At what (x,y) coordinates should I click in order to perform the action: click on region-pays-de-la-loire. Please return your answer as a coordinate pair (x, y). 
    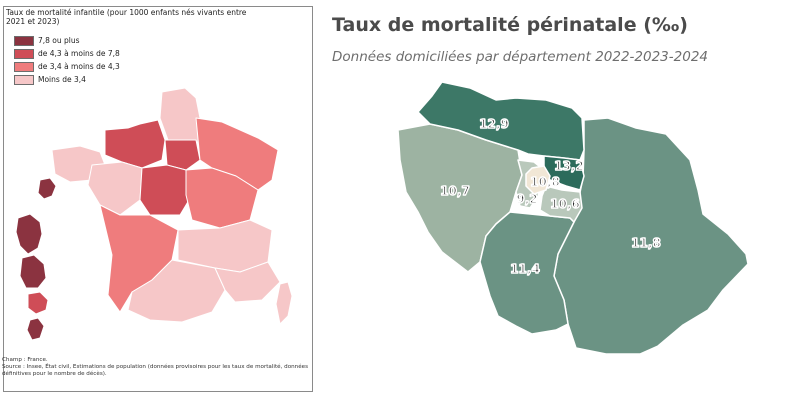
    Looking at the image, I should click on (115, 188).